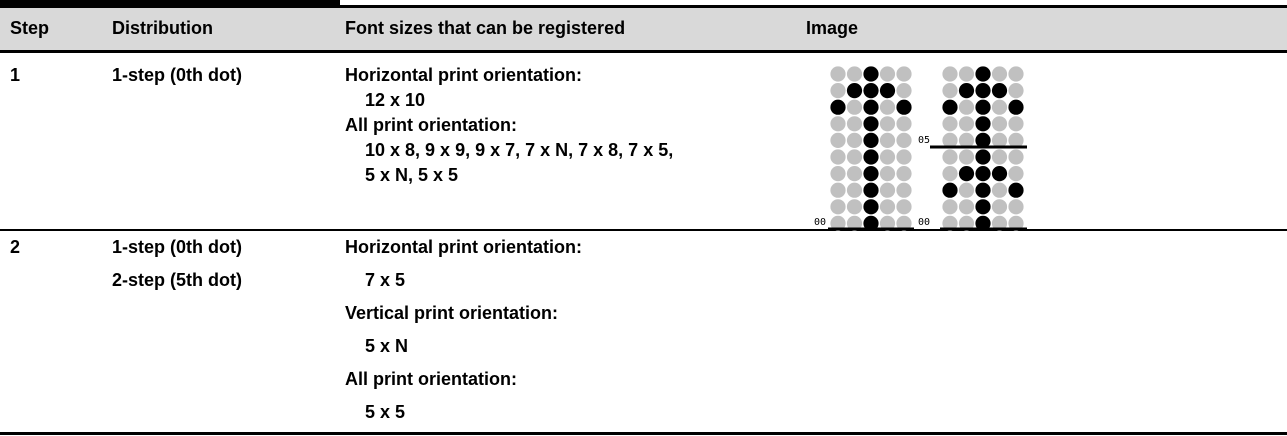 The width and height of the screenshot is (1287, 436). What do you see at coordinates (643, 6) in the screenshot?
I see `top-rule` at bounding box center [643, 6].